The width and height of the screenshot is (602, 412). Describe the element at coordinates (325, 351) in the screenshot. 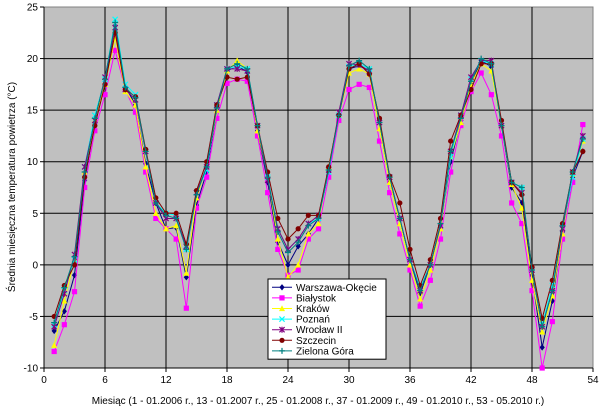

I see `legend-label: Zielona Góra` at that location.